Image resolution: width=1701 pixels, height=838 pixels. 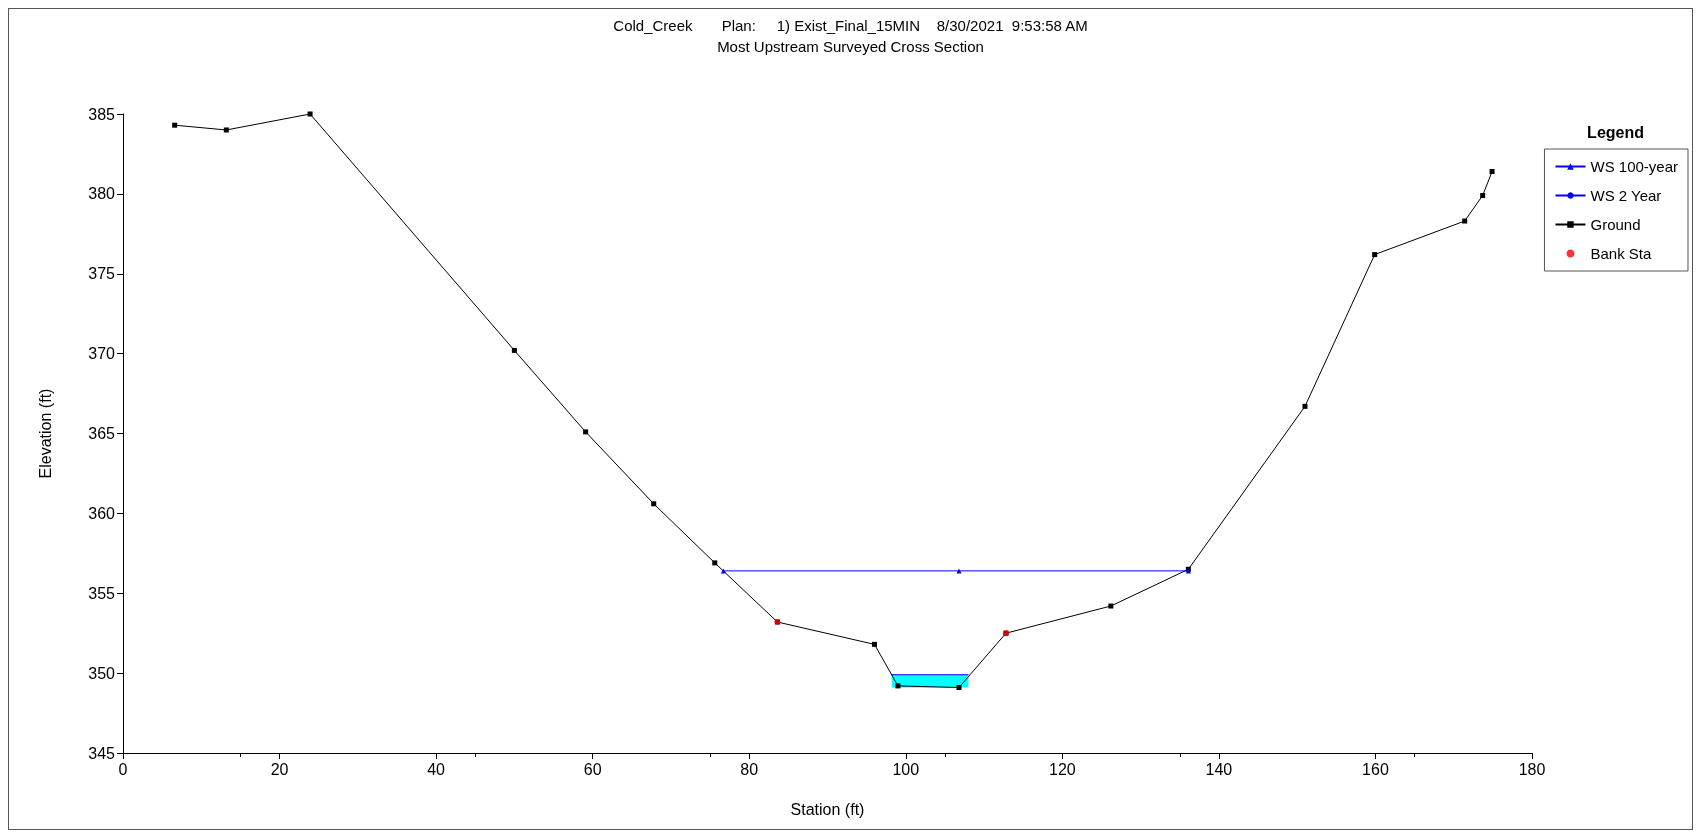 What do you see at coordinates (1634, 166) in the screenshot?
I see `legend-label: WS 100-year` at bounding box center [1634, 166].